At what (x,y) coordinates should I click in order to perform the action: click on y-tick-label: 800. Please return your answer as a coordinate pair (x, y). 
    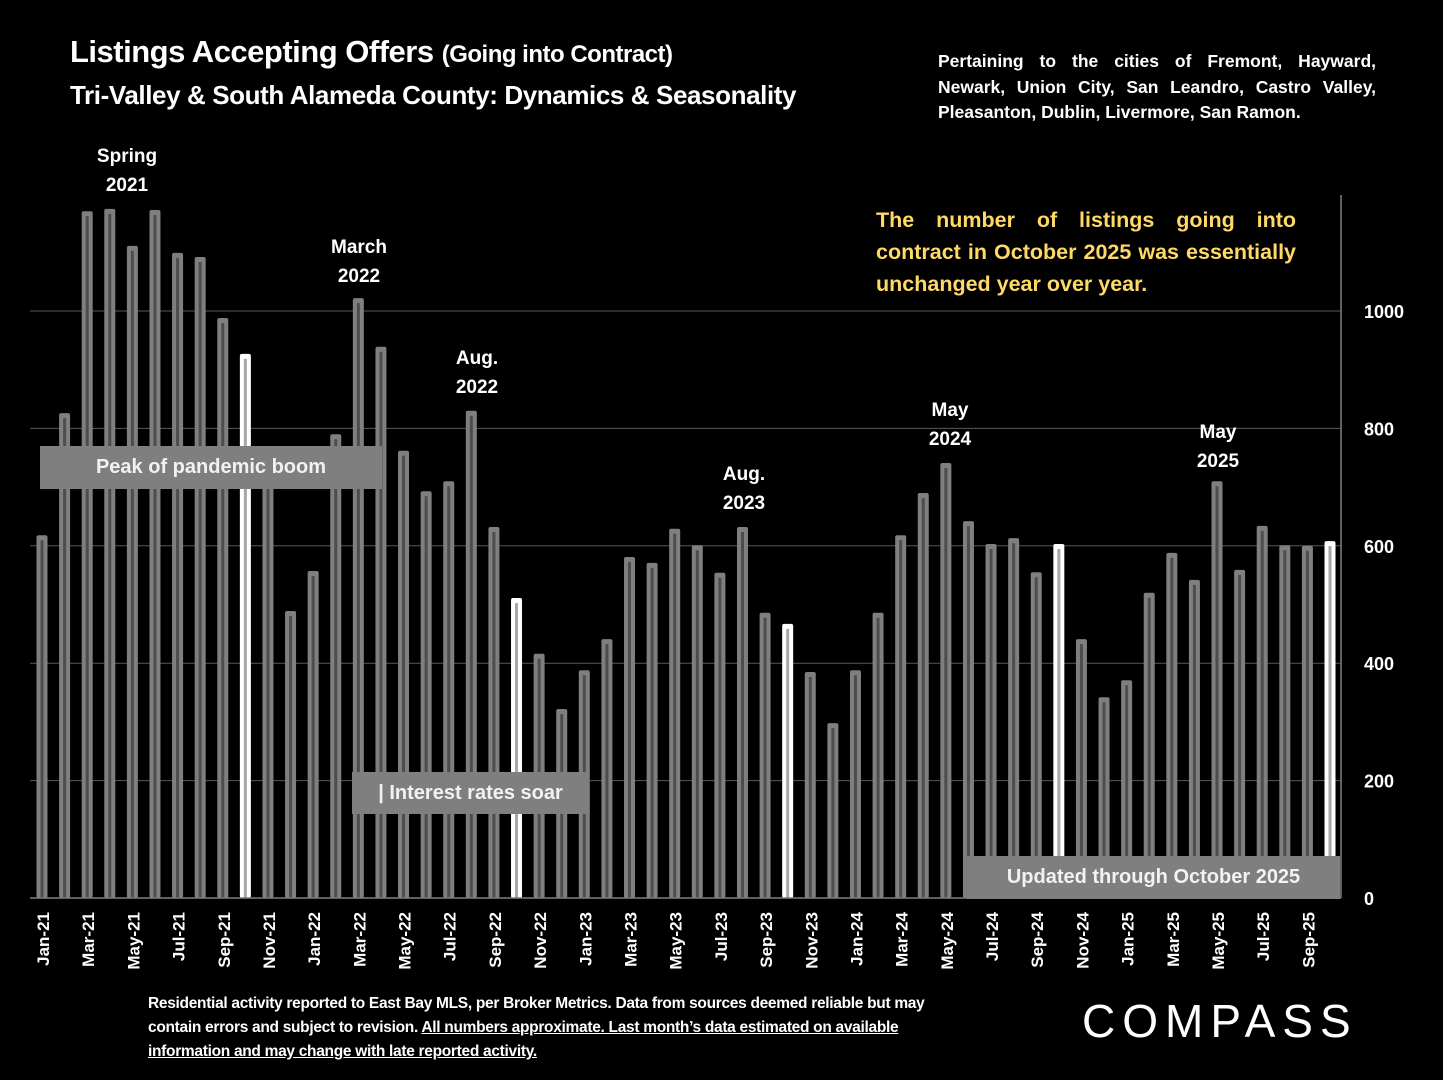
    Looking at the image, I should click on (1379, 429).